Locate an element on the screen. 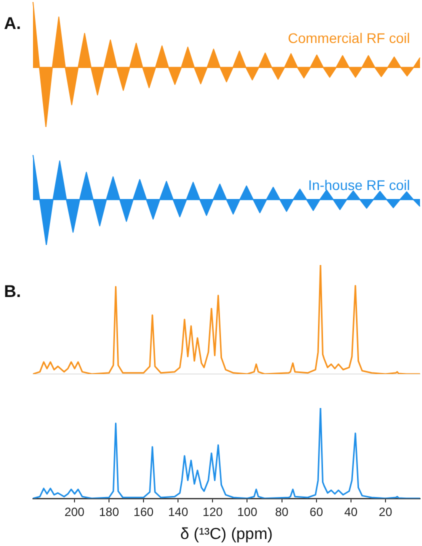 Image resolution: width=422 pixels, height=546 pixels. text: B. is located at coordinates (12, 292).